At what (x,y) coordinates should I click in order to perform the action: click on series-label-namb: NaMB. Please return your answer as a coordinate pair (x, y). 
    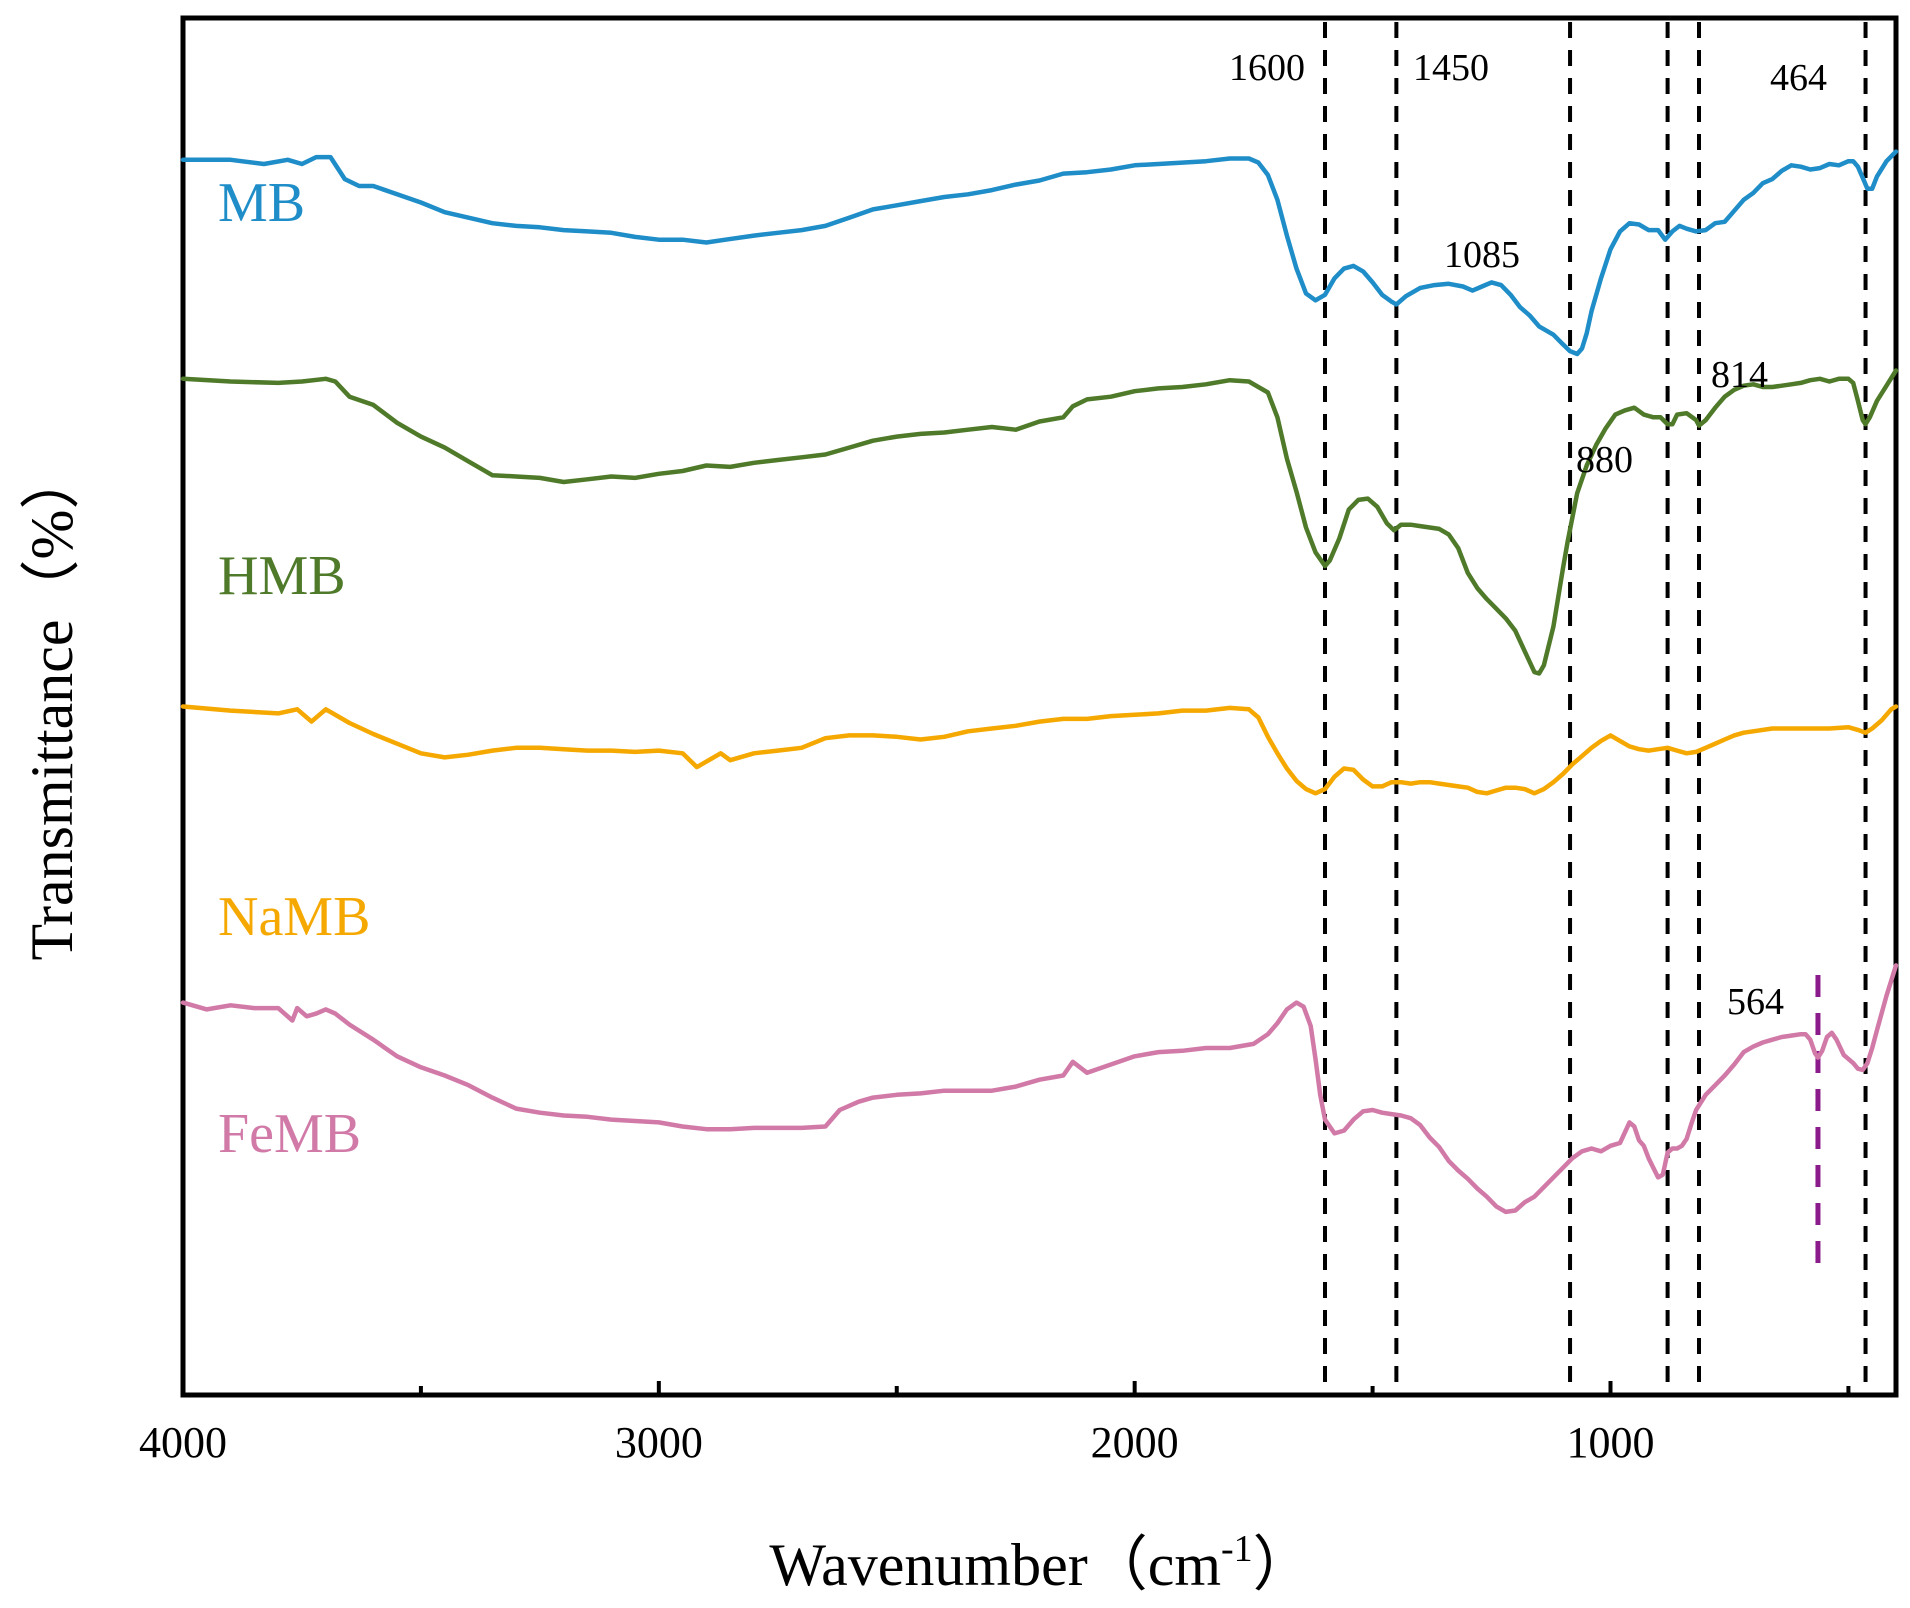
    Looking at the image, I should click on (294, 917).